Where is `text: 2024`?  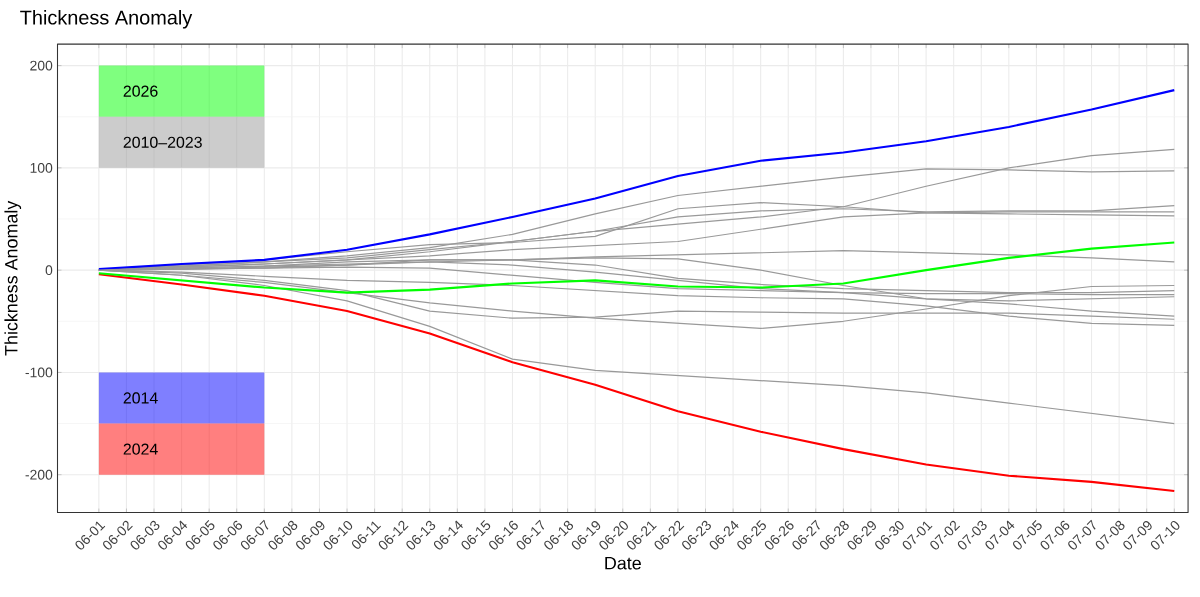 text: 2024 is located at coordinates (140, 449).